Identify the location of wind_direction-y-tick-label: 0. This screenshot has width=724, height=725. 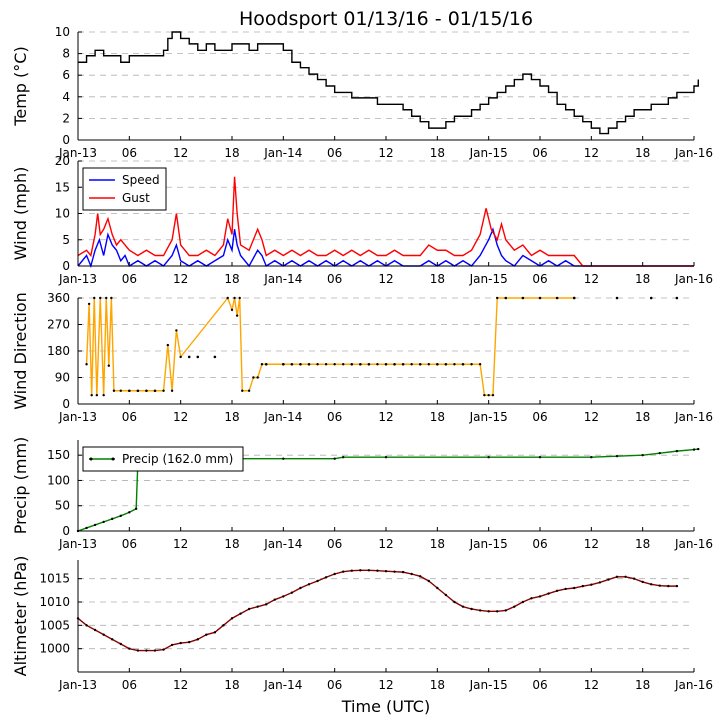
(66, 404).